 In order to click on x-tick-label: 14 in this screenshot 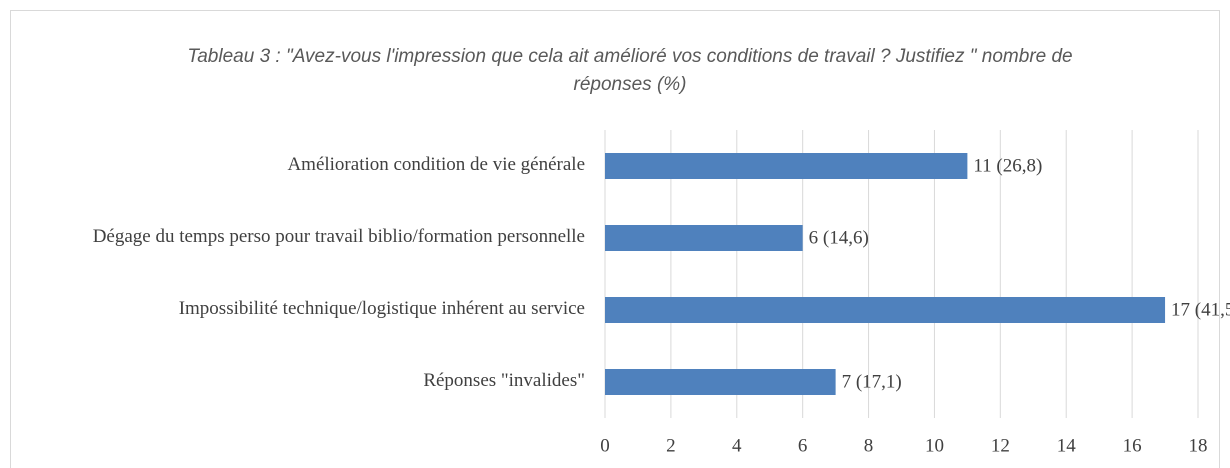, I will do `click(1067, 445)`.